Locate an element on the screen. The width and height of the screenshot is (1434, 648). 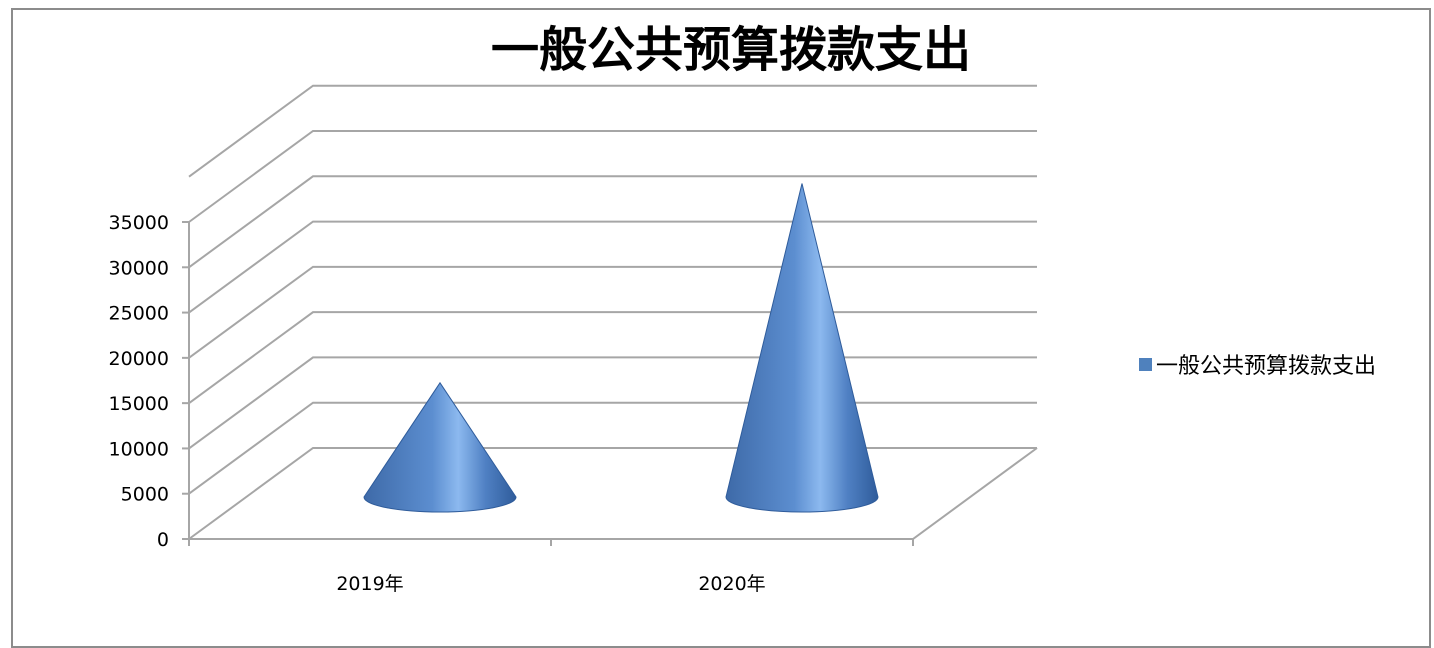
chart-title: 一般公共预算拨款支出 is located at coordinates (730, 50).